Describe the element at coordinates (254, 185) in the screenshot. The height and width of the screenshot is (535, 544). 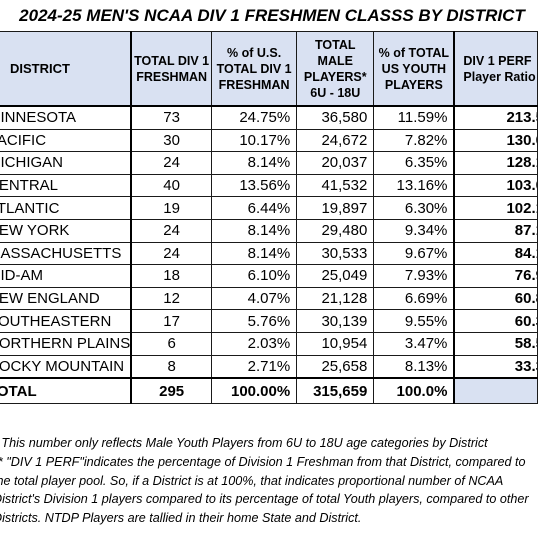
I see `pct-us-cell: 13.56%` at that location.